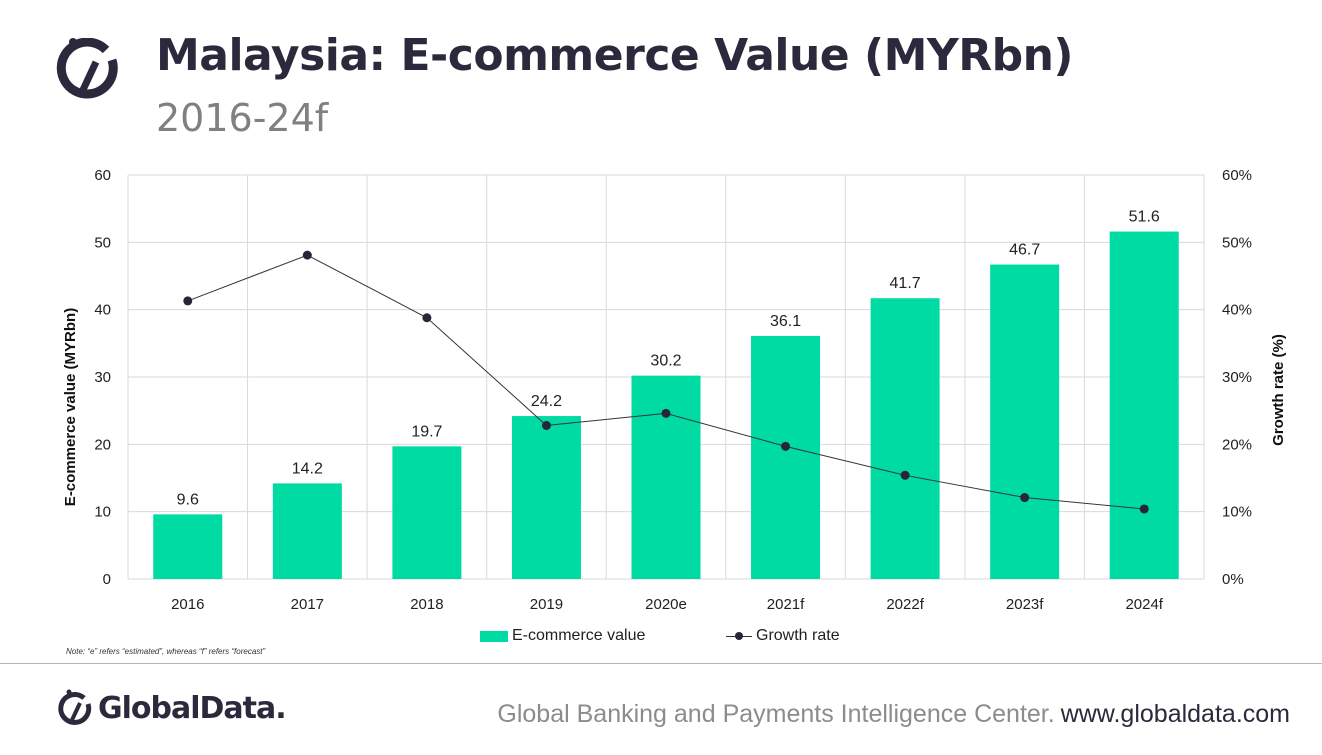 This screenshot has width=1322, height=755. What do you see at coordinates (75, 707) in the screenshot?
I see `globaldata-footer-icon` at bounding box center [75, 707].